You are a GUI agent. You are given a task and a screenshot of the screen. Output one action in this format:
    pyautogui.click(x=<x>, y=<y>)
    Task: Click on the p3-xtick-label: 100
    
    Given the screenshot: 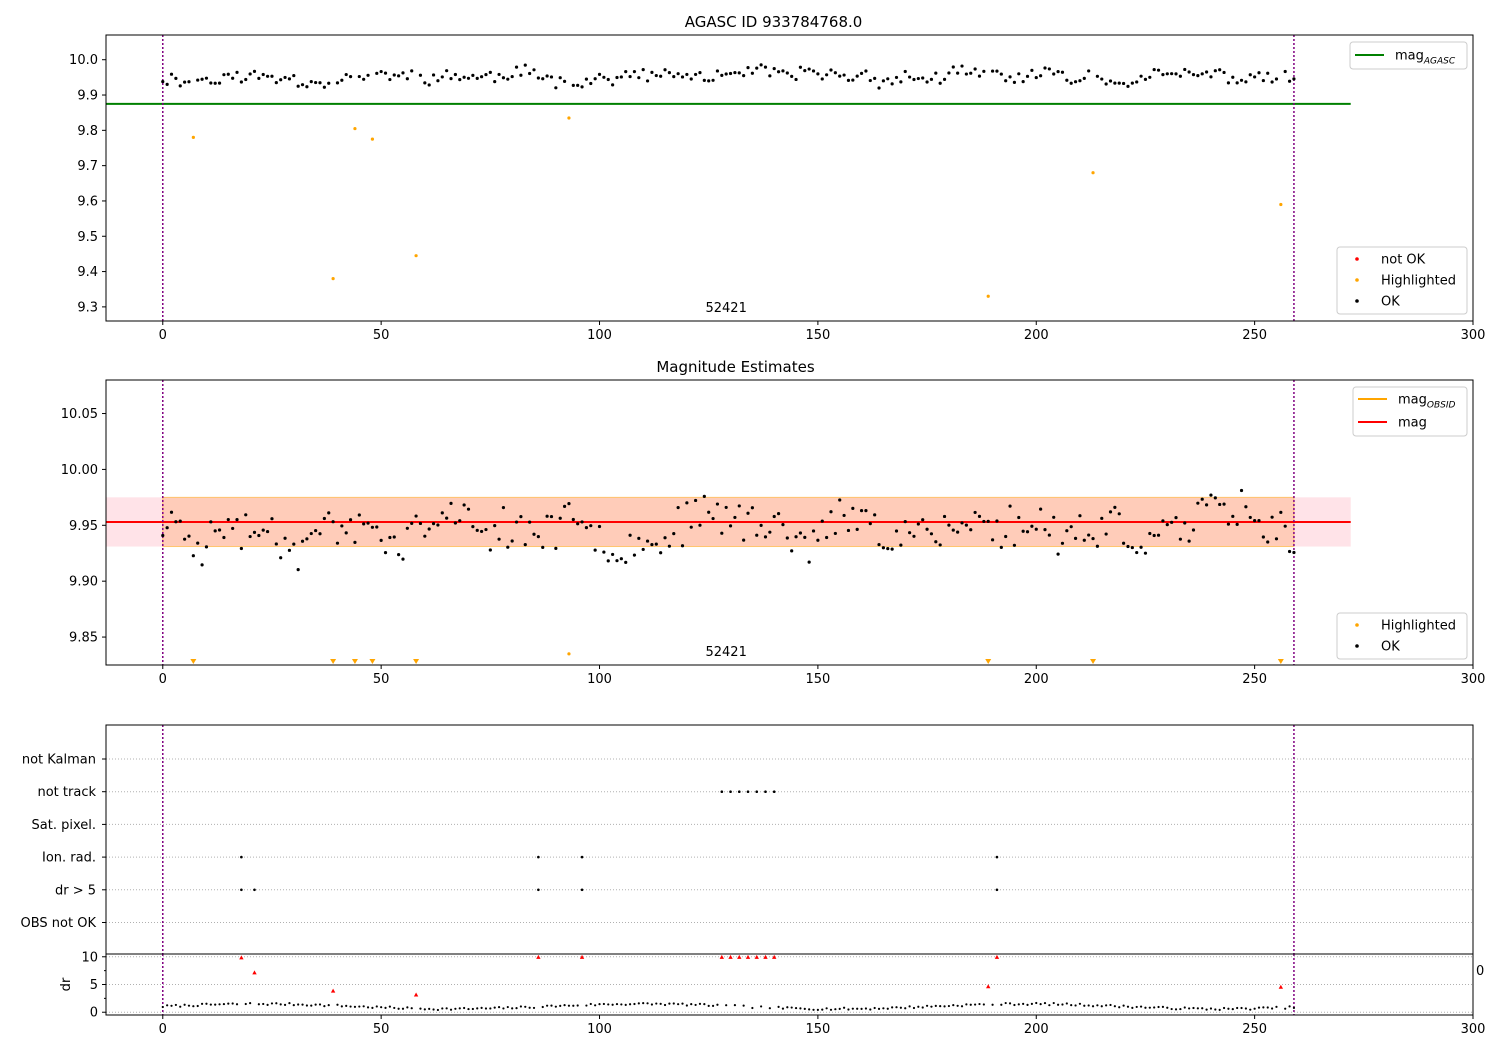 What is the action you would take?
    pyautogui.click(x=599, y=1029)
    